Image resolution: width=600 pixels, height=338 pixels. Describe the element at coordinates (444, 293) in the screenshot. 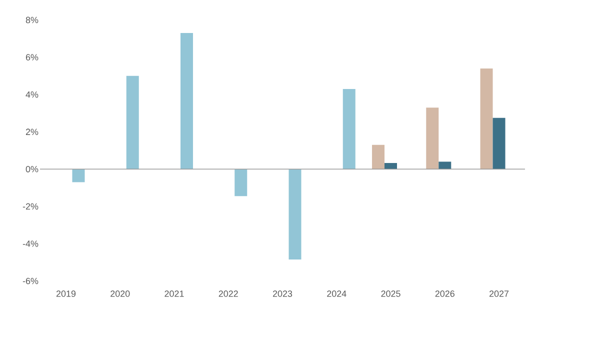

I see `x-tick-label: 2026` at that location.